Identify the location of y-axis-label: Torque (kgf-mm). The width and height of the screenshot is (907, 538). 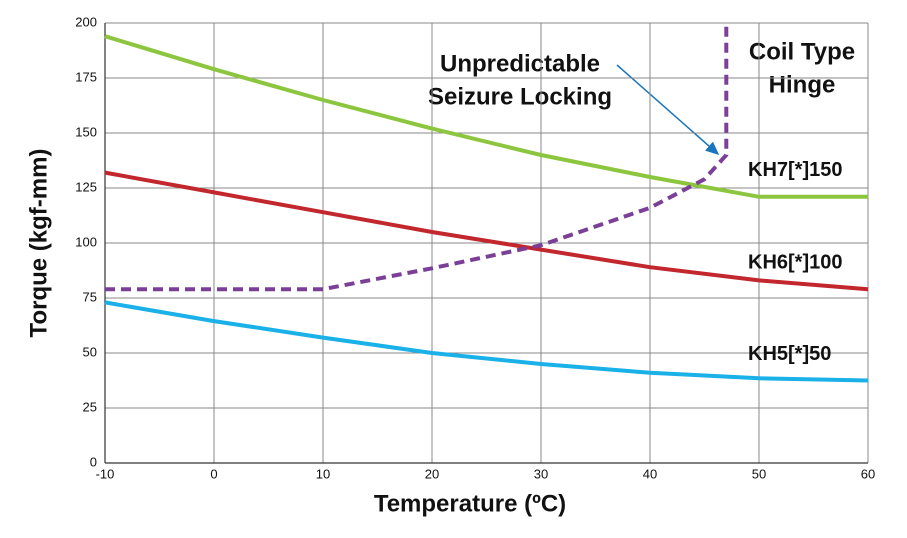
(38, 243).